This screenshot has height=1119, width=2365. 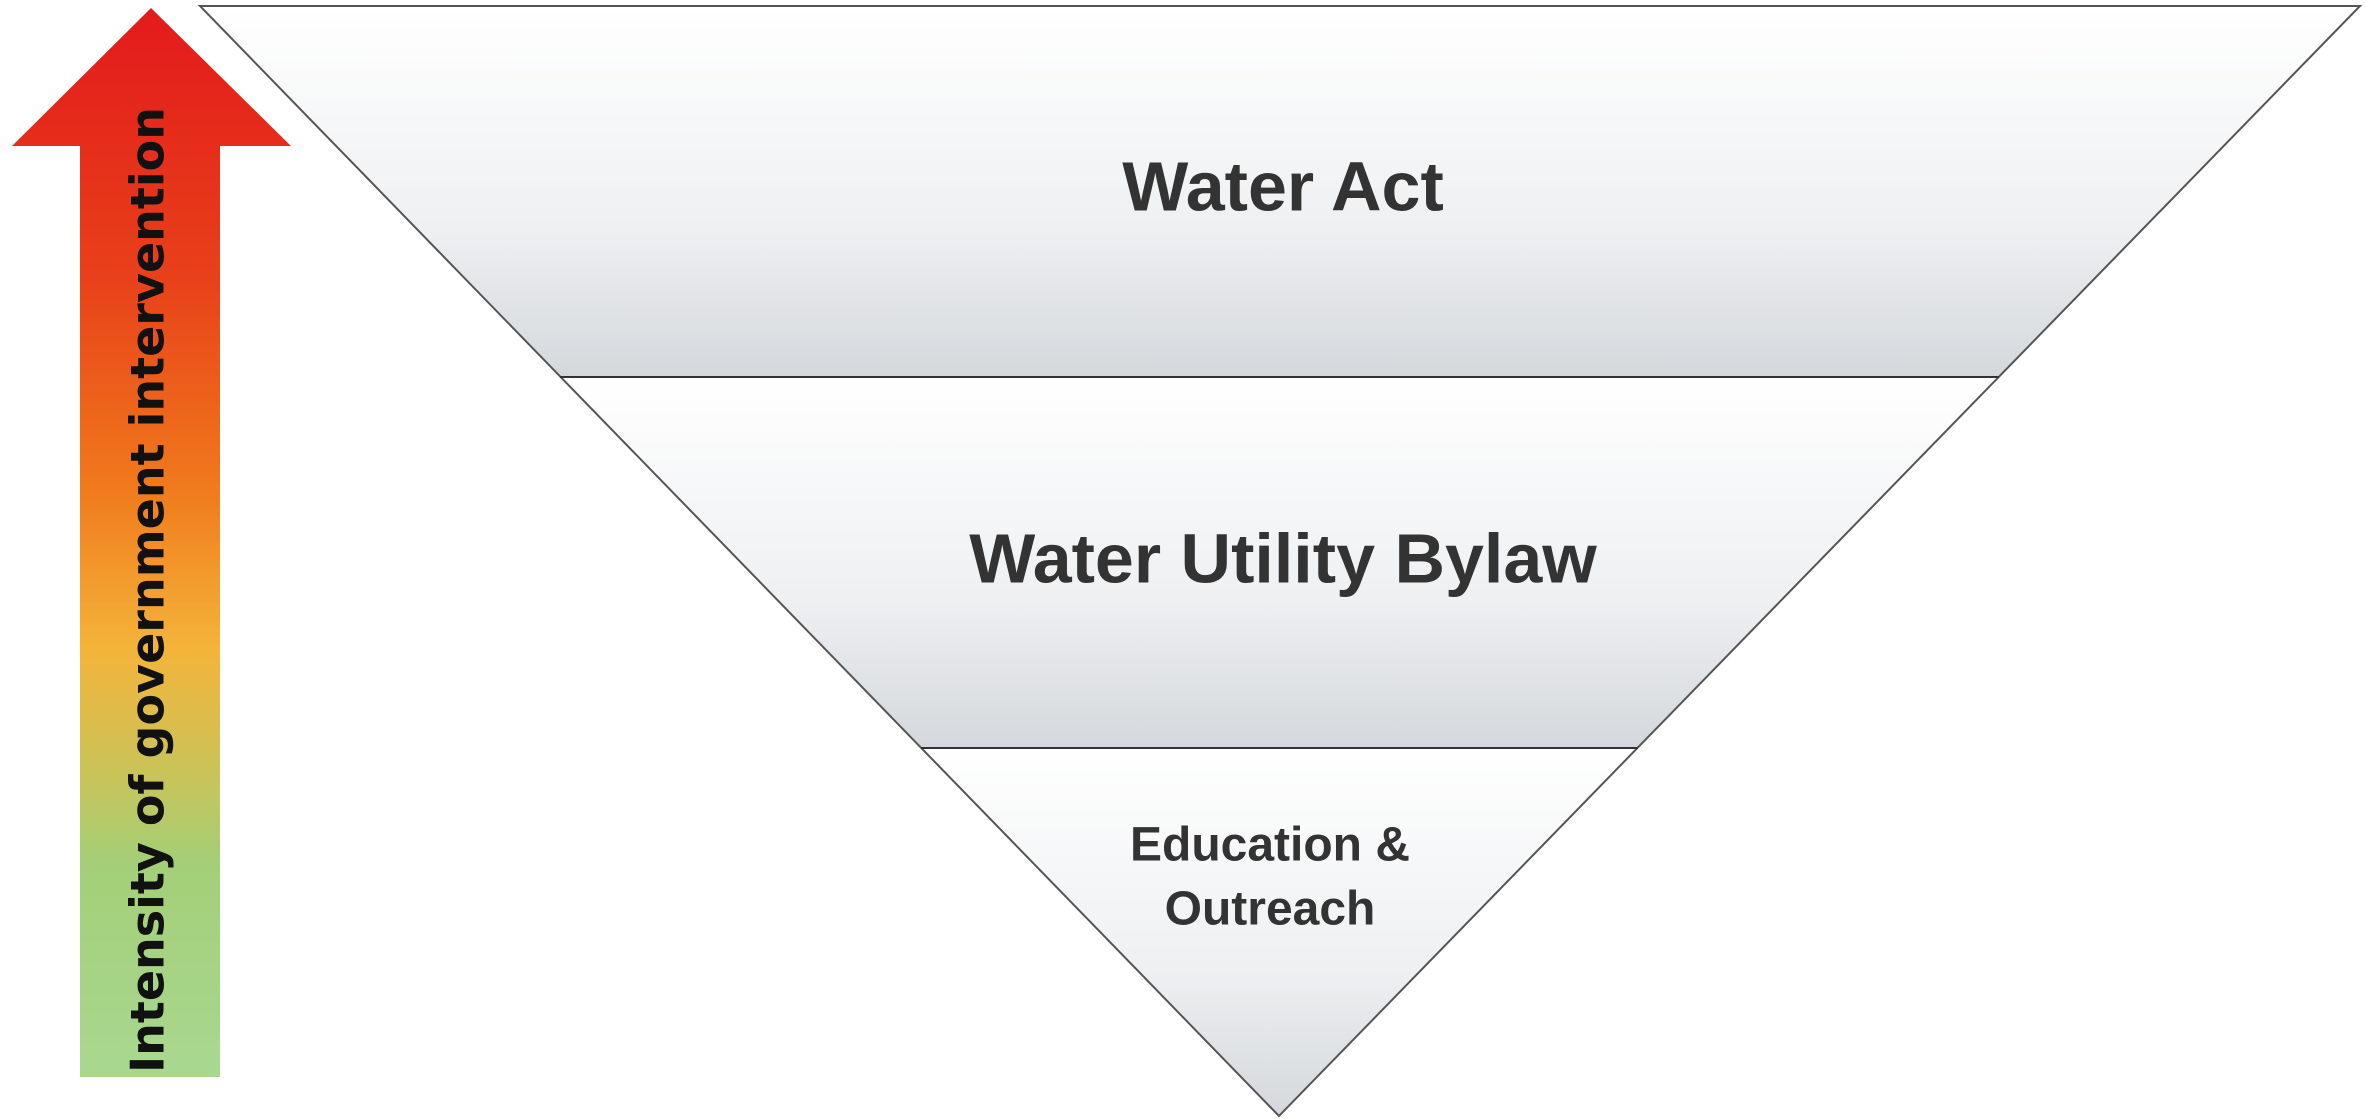 I want to click on tier-band, so click(x=1279, y=932).